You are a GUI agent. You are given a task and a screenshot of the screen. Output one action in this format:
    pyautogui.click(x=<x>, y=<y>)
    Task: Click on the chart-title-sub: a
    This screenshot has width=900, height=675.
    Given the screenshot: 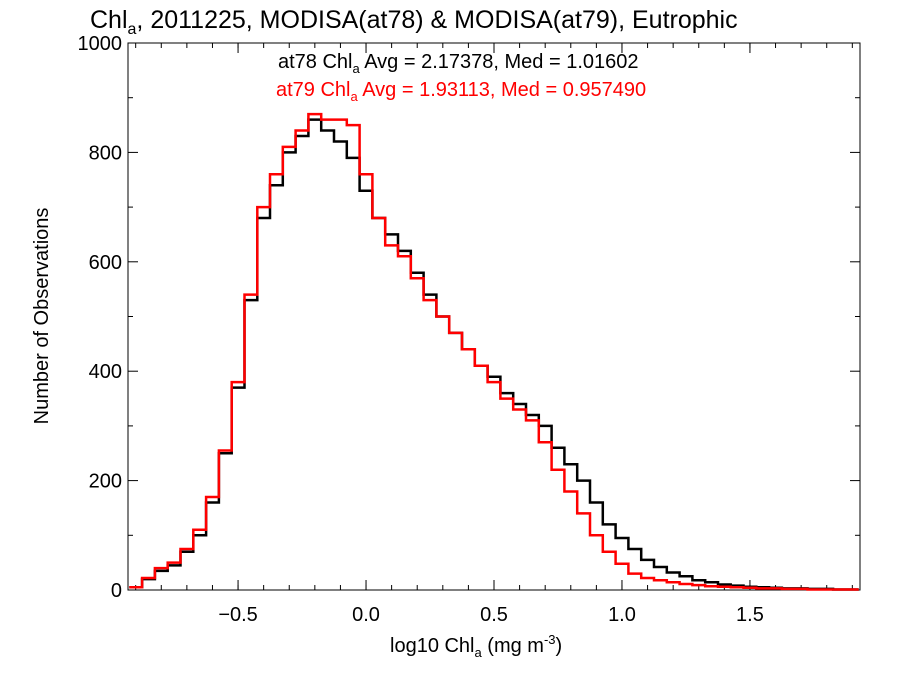 What is the action you would take?
    pyautogui.click(x=132, y=29)
    